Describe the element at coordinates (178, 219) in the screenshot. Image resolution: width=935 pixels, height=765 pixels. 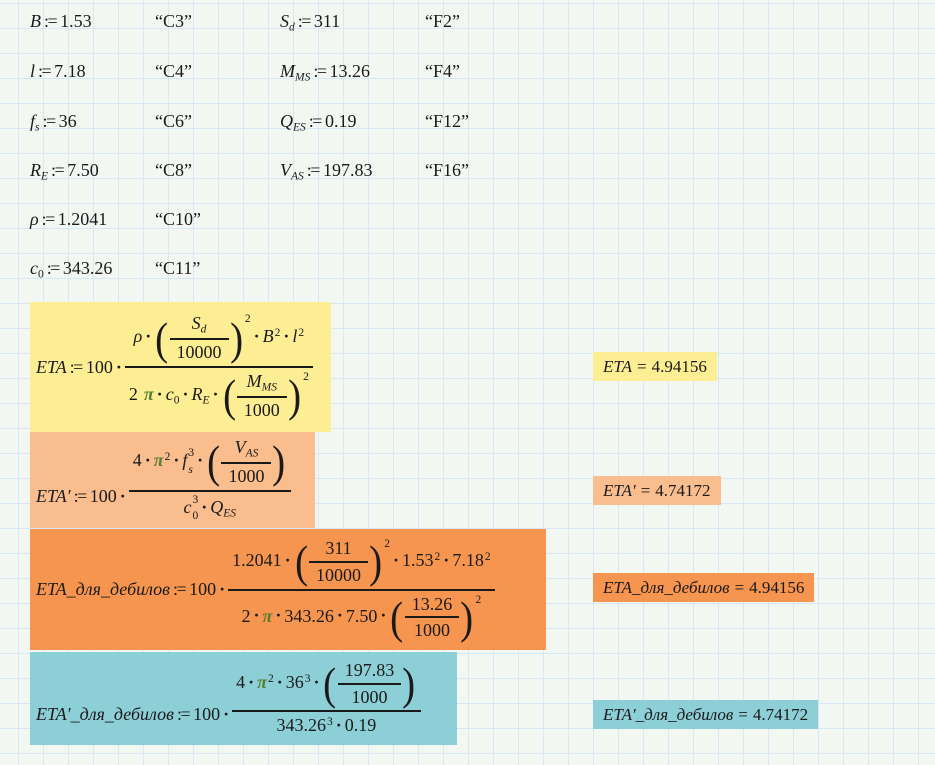
I see `cell-ref-C10: “C10”` at that location.